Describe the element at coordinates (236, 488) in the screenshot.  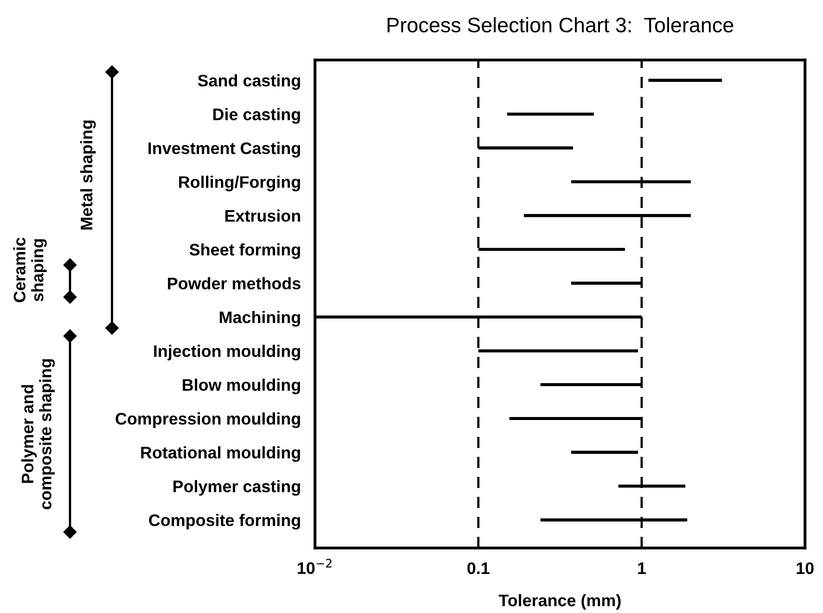
I see `y-tick-label: Polymer casting` at that location.